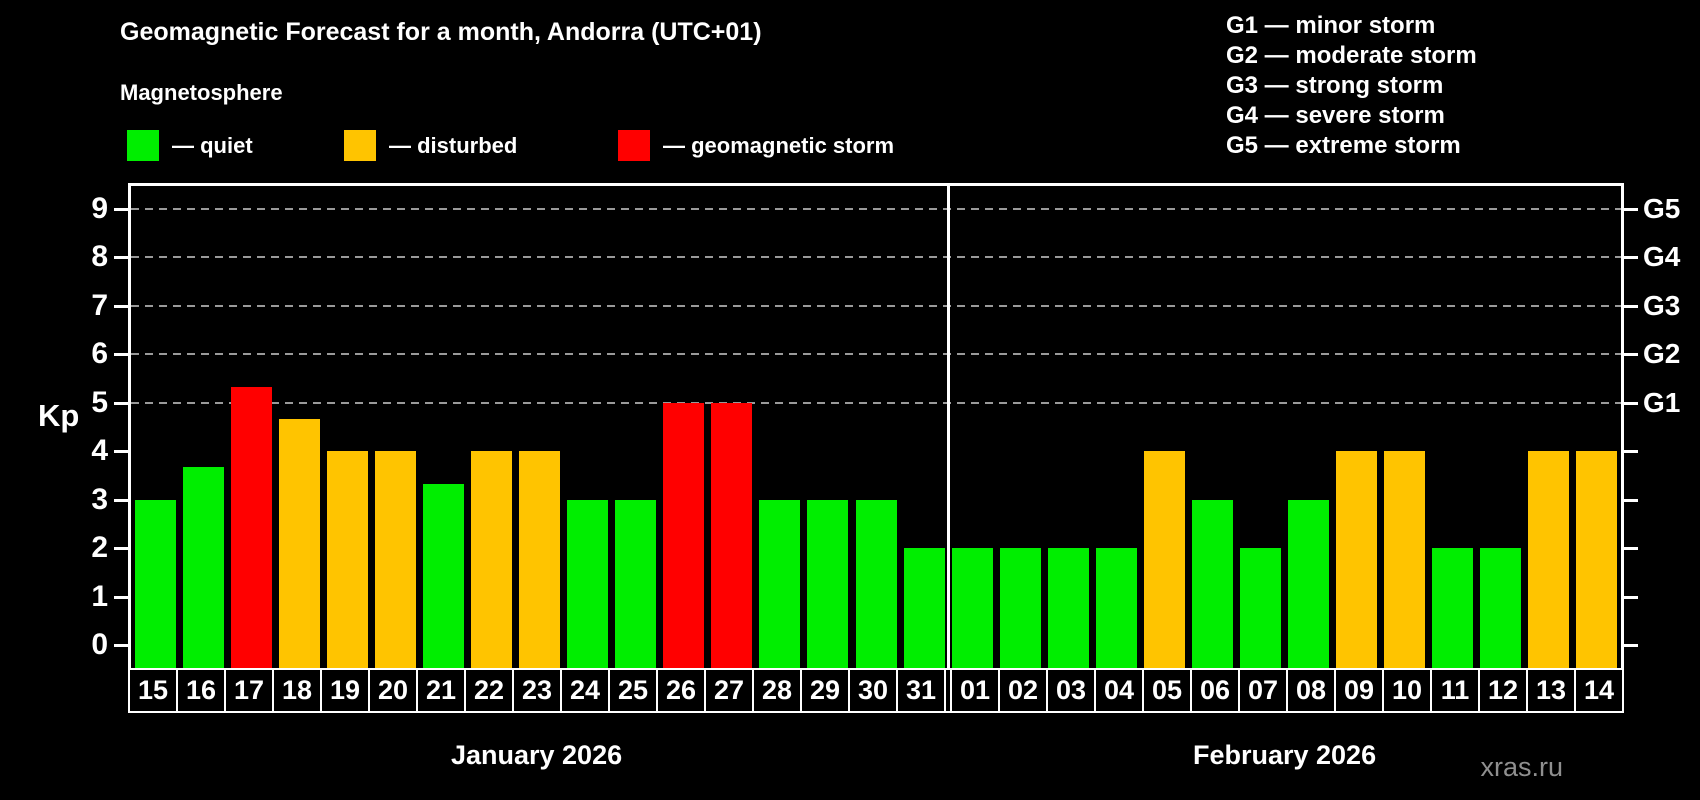 The image size is (1700, 800). Describe the element at coordinates (296, 690) in the screenshot. I see `day-label: 18` at that location.